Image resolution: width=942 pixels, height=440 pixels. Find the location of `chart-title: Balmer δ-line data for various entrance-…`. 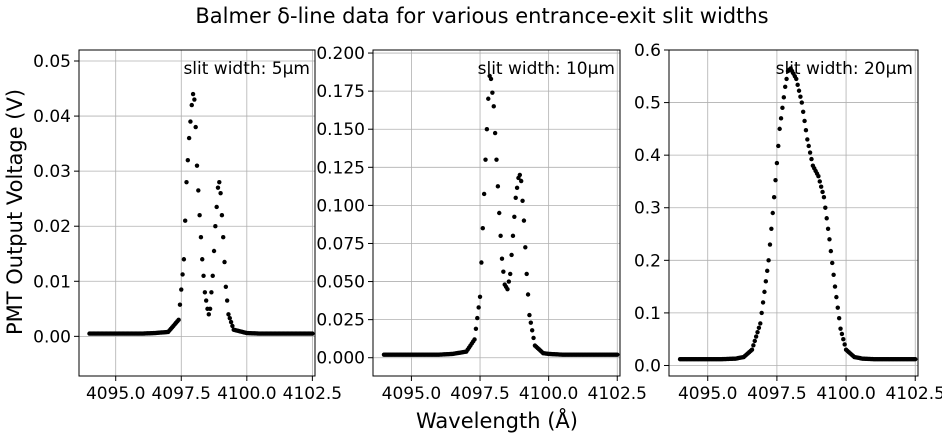

chart-title: Balmer δ-line data for various entrance-… is located at coordinates (481, 16).